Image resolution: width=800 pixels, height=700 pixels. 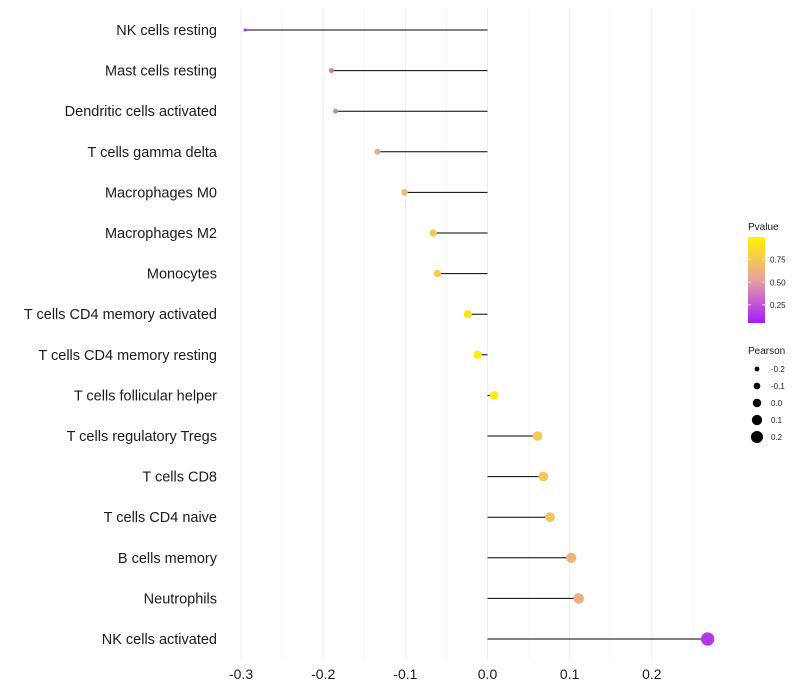 I want to click on x-tick-label: 0.1, so click(x=570, y=674).